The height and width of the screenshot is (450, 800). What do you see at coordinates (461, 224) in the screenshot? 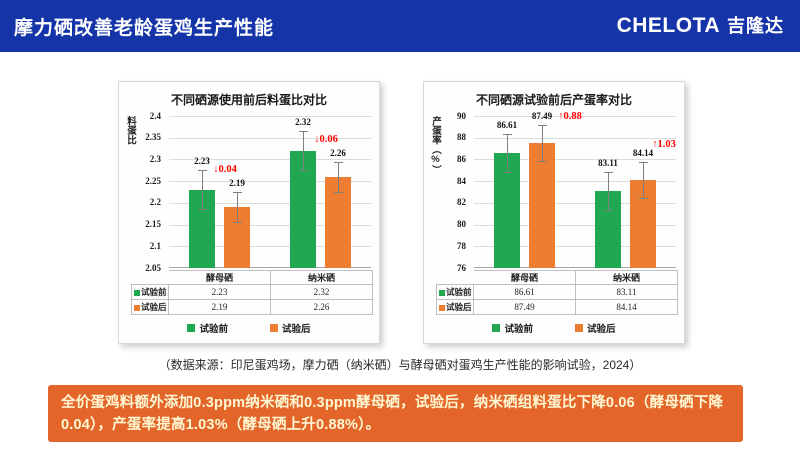
I see `y-tick-label: 80` at bounding box center [461, 224].